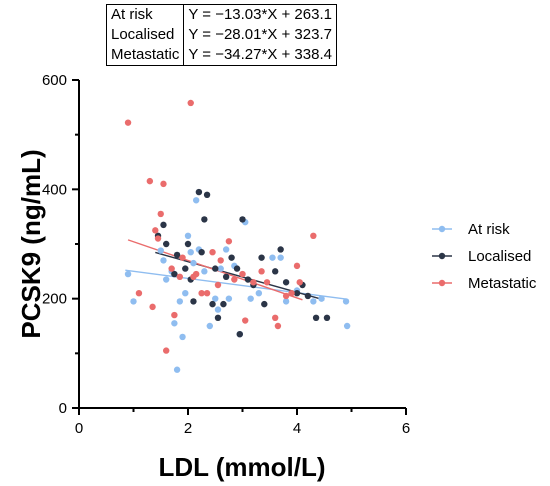 The image size is (550, 486). What do you see at coordinates (297, 428) in the screenshot?
I see `x-tick-label: 4` at bounding box center [297, 428].